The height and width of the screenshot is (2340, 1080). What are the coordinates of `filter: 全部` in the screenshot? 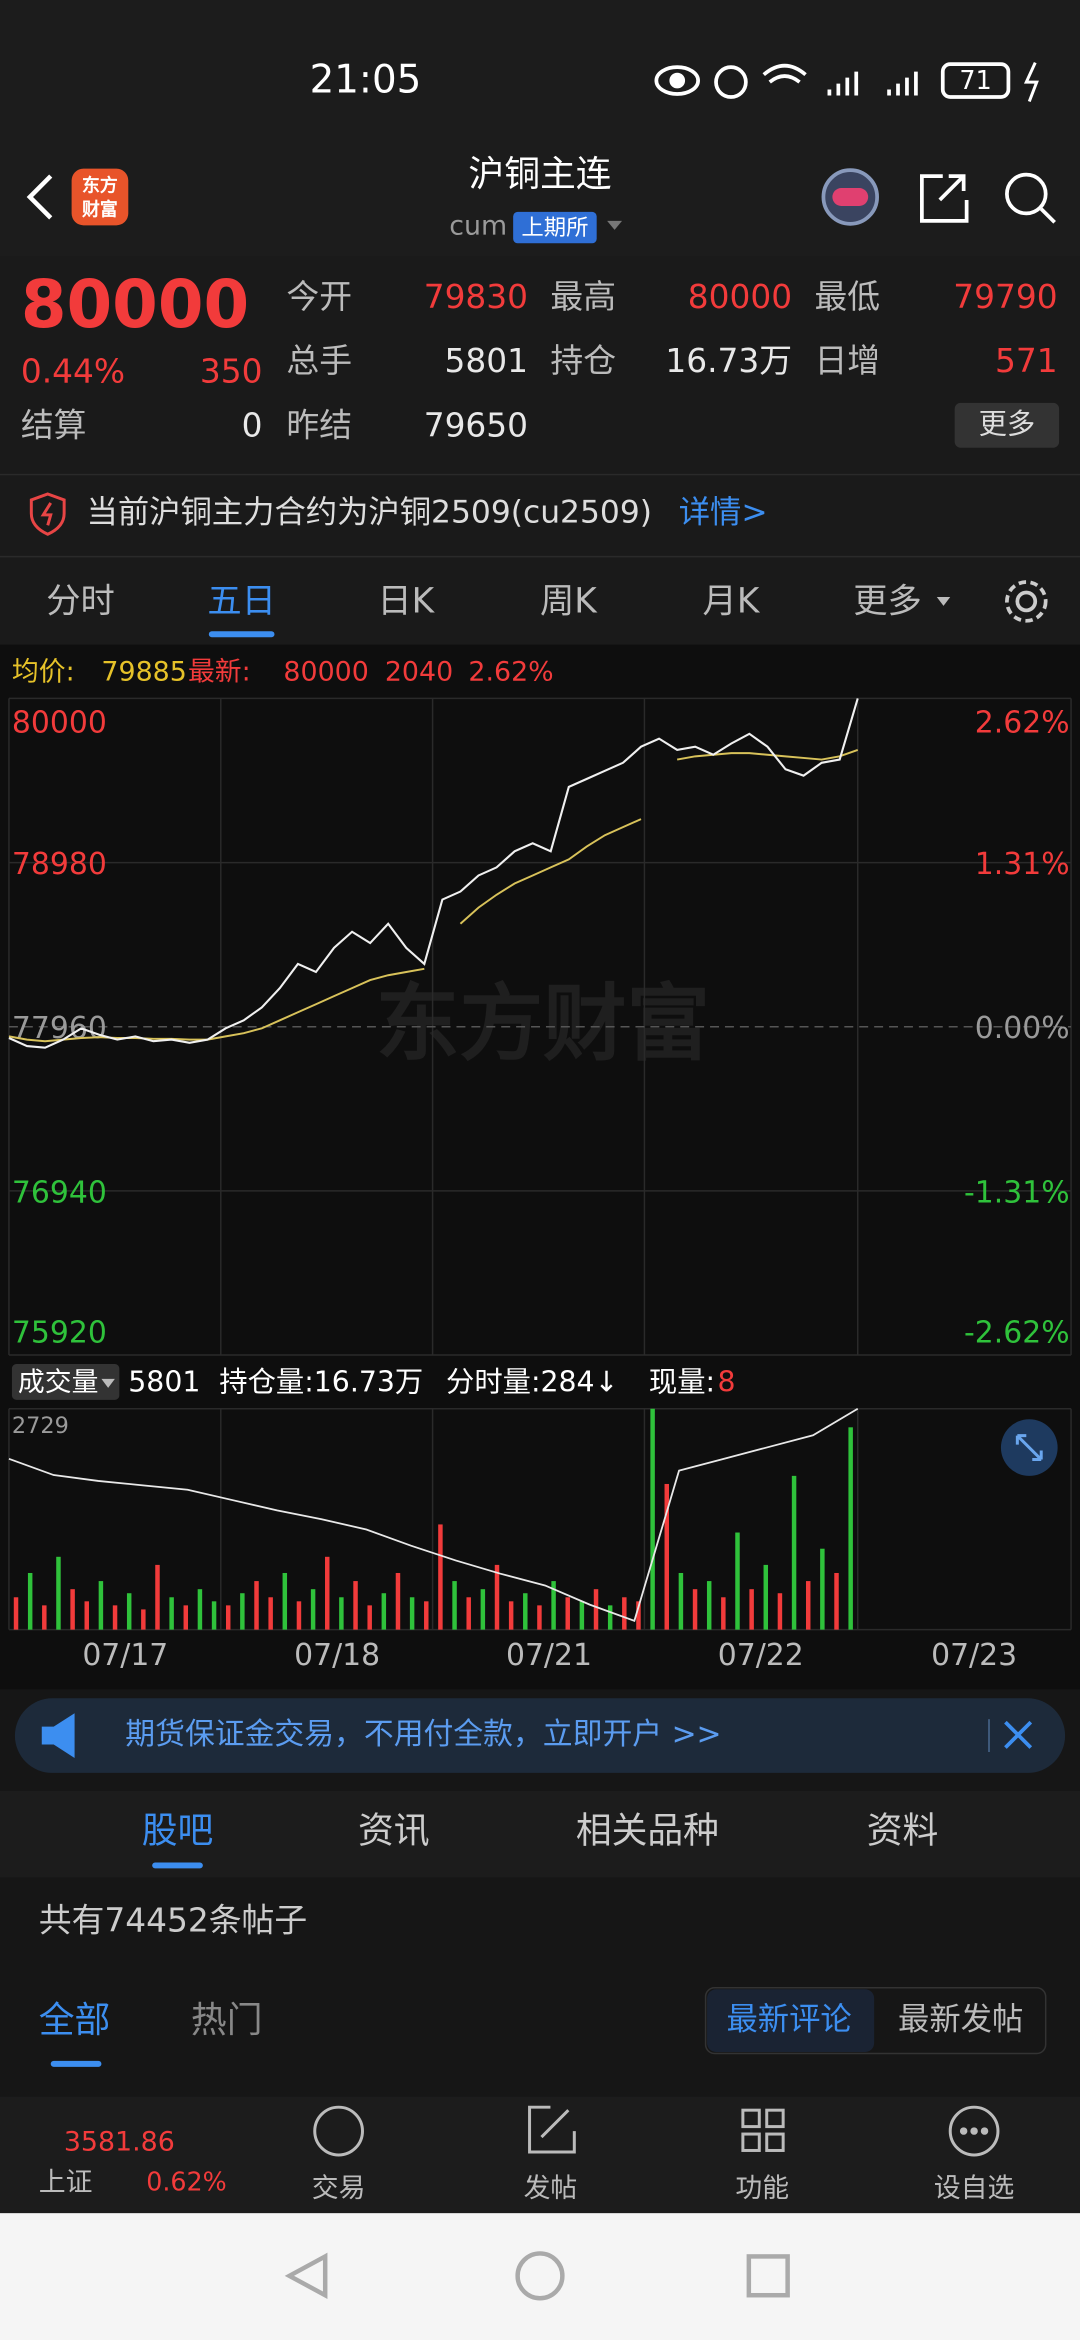 It's located at (75, 2020).